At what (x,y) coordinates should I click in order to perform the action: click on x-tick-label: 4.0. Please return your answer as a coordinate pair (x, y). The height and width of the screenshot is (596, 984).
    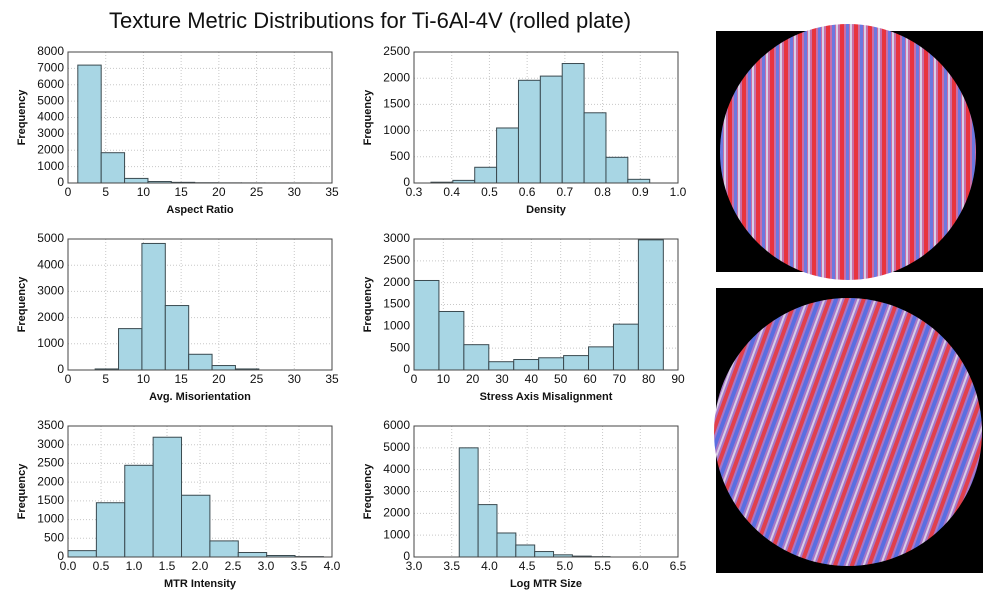
    Looking at the image, I should click on (489, 566).